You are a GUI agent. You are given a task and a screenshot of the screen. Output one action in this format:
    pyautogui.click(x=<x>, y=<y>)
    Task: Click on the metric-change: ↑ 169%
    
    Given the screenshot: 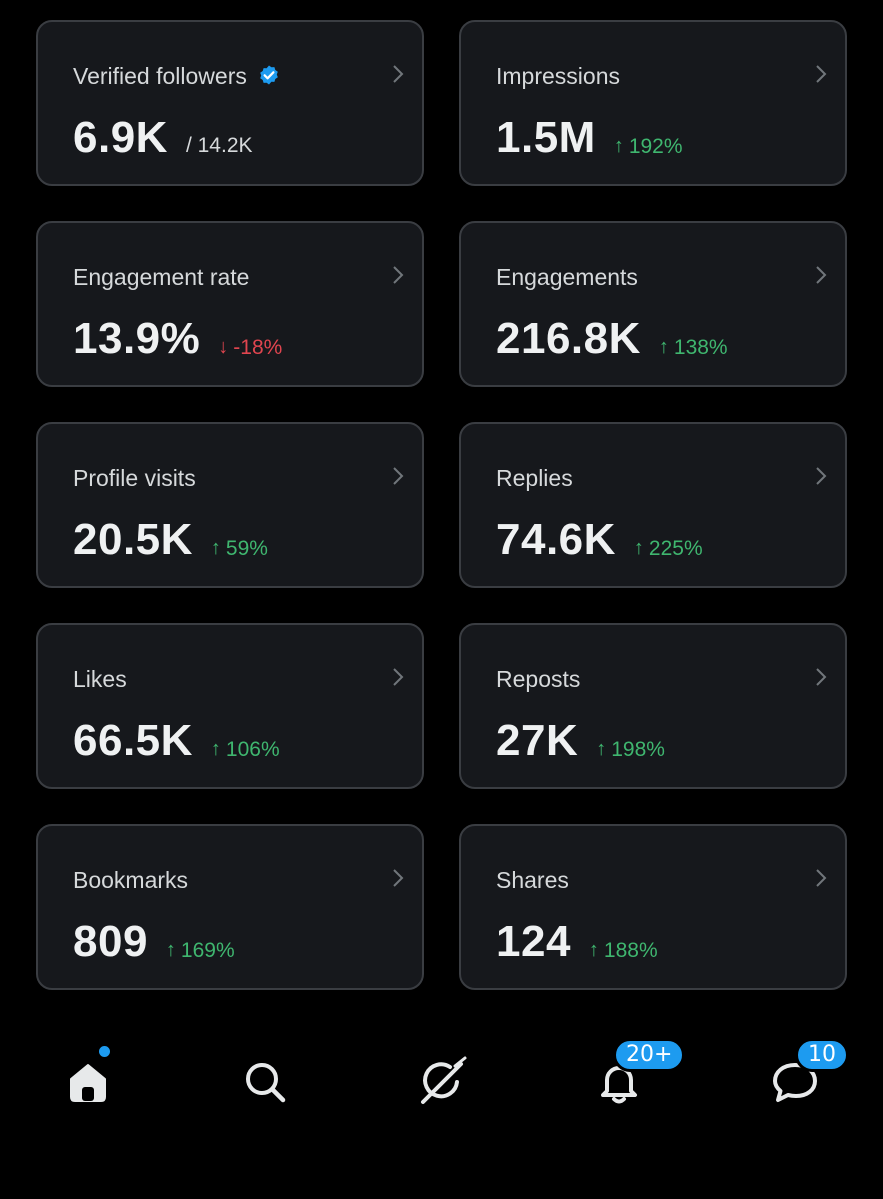 What is the action you would take?
    pyautogui.click(x=200, y=951)
    